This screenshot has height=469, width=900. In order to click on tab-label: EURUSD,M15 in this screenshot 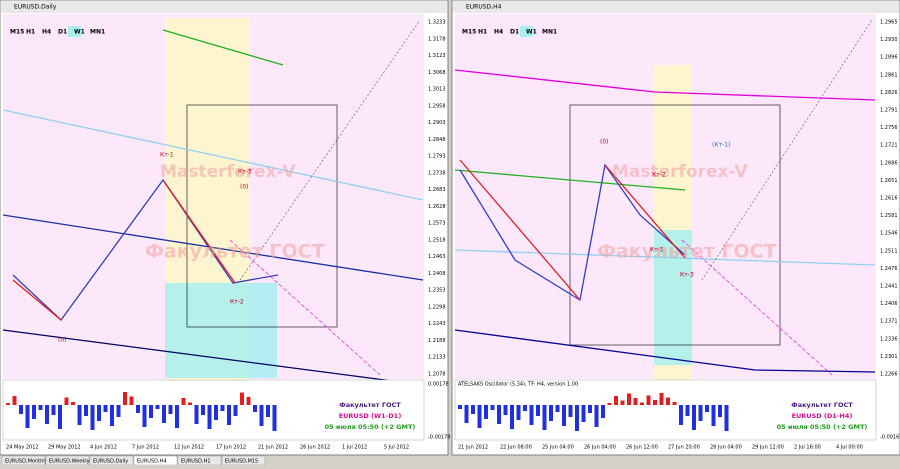, I will do `click(241, 462)`.